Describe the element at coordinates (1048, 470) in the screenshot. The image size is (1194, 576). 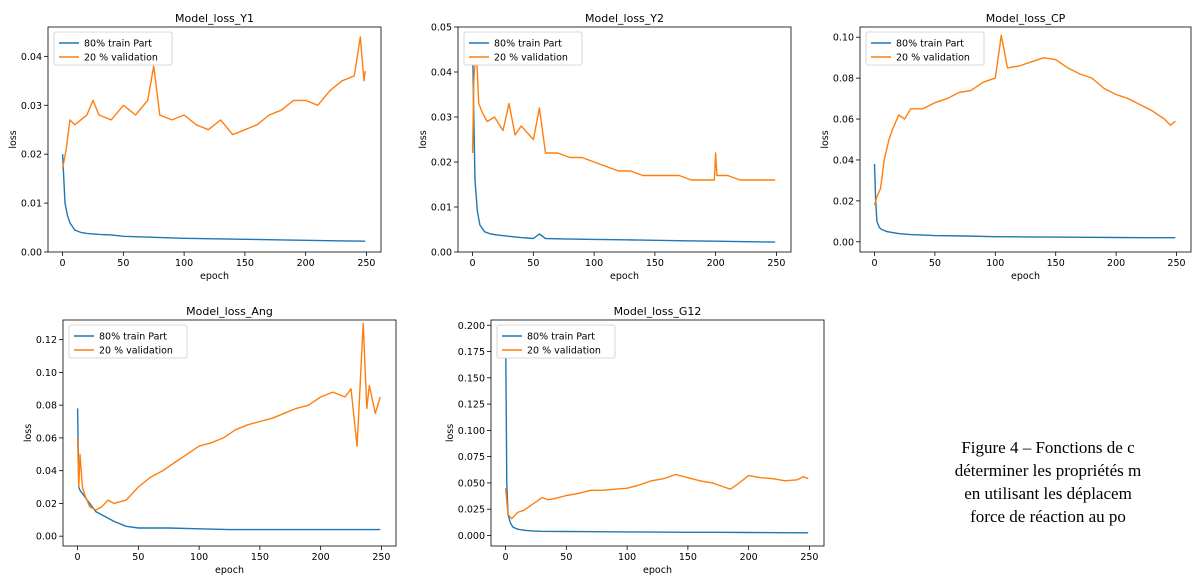
I see `caption-line-2: déterminer les propriétés m` at that location.